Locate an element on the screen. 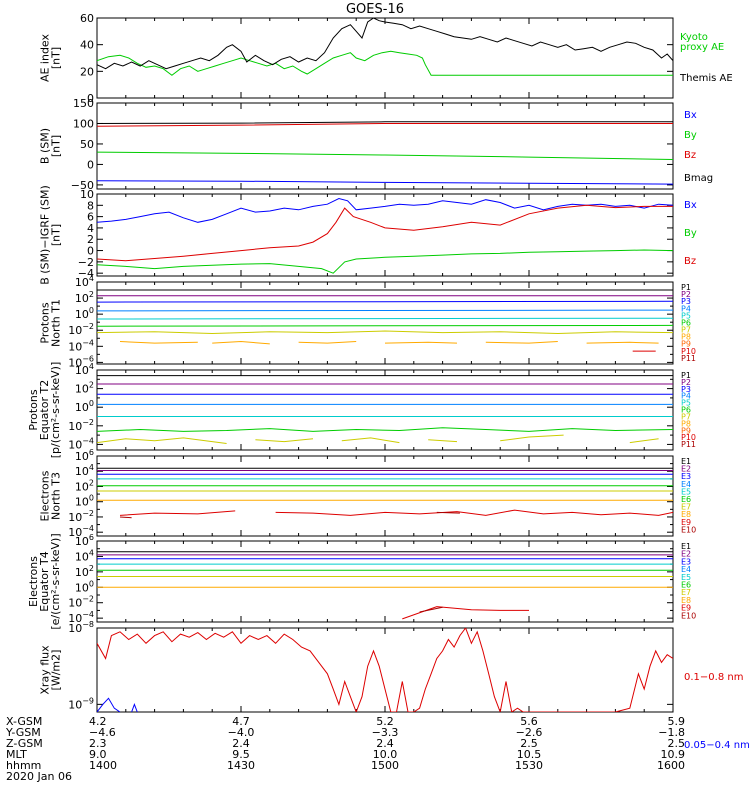  legend-themis-ae: Themis AE is located at coordinates (706, 78).